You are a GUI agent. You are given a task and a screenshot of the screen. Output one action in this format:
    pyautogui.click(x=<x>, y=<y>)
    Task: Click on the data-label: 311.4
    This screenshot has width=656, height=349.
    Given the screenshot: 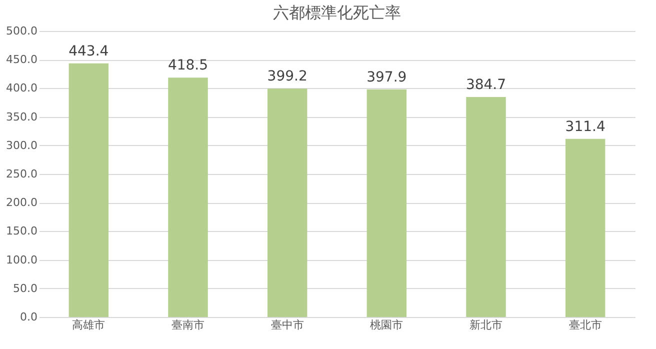 What is the action you would take?
    pyautogui.click(x=585, y=126)
    